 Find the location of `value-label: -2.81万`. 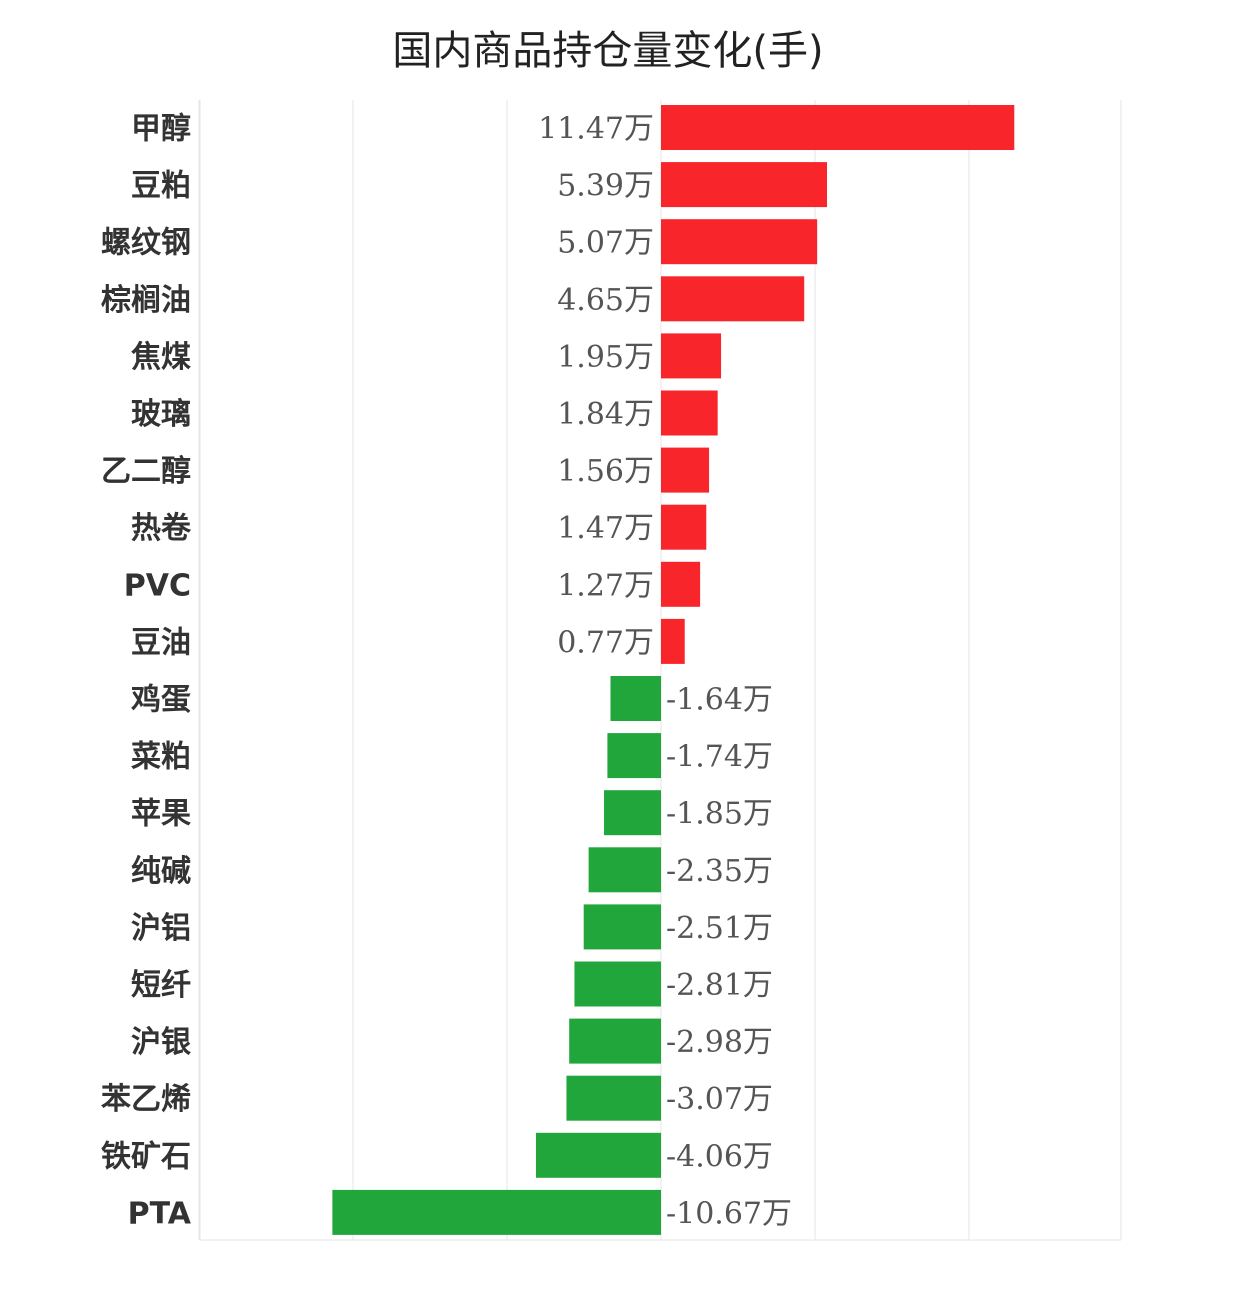

value-label: -2.81万 is located at coordinates (719, 985).